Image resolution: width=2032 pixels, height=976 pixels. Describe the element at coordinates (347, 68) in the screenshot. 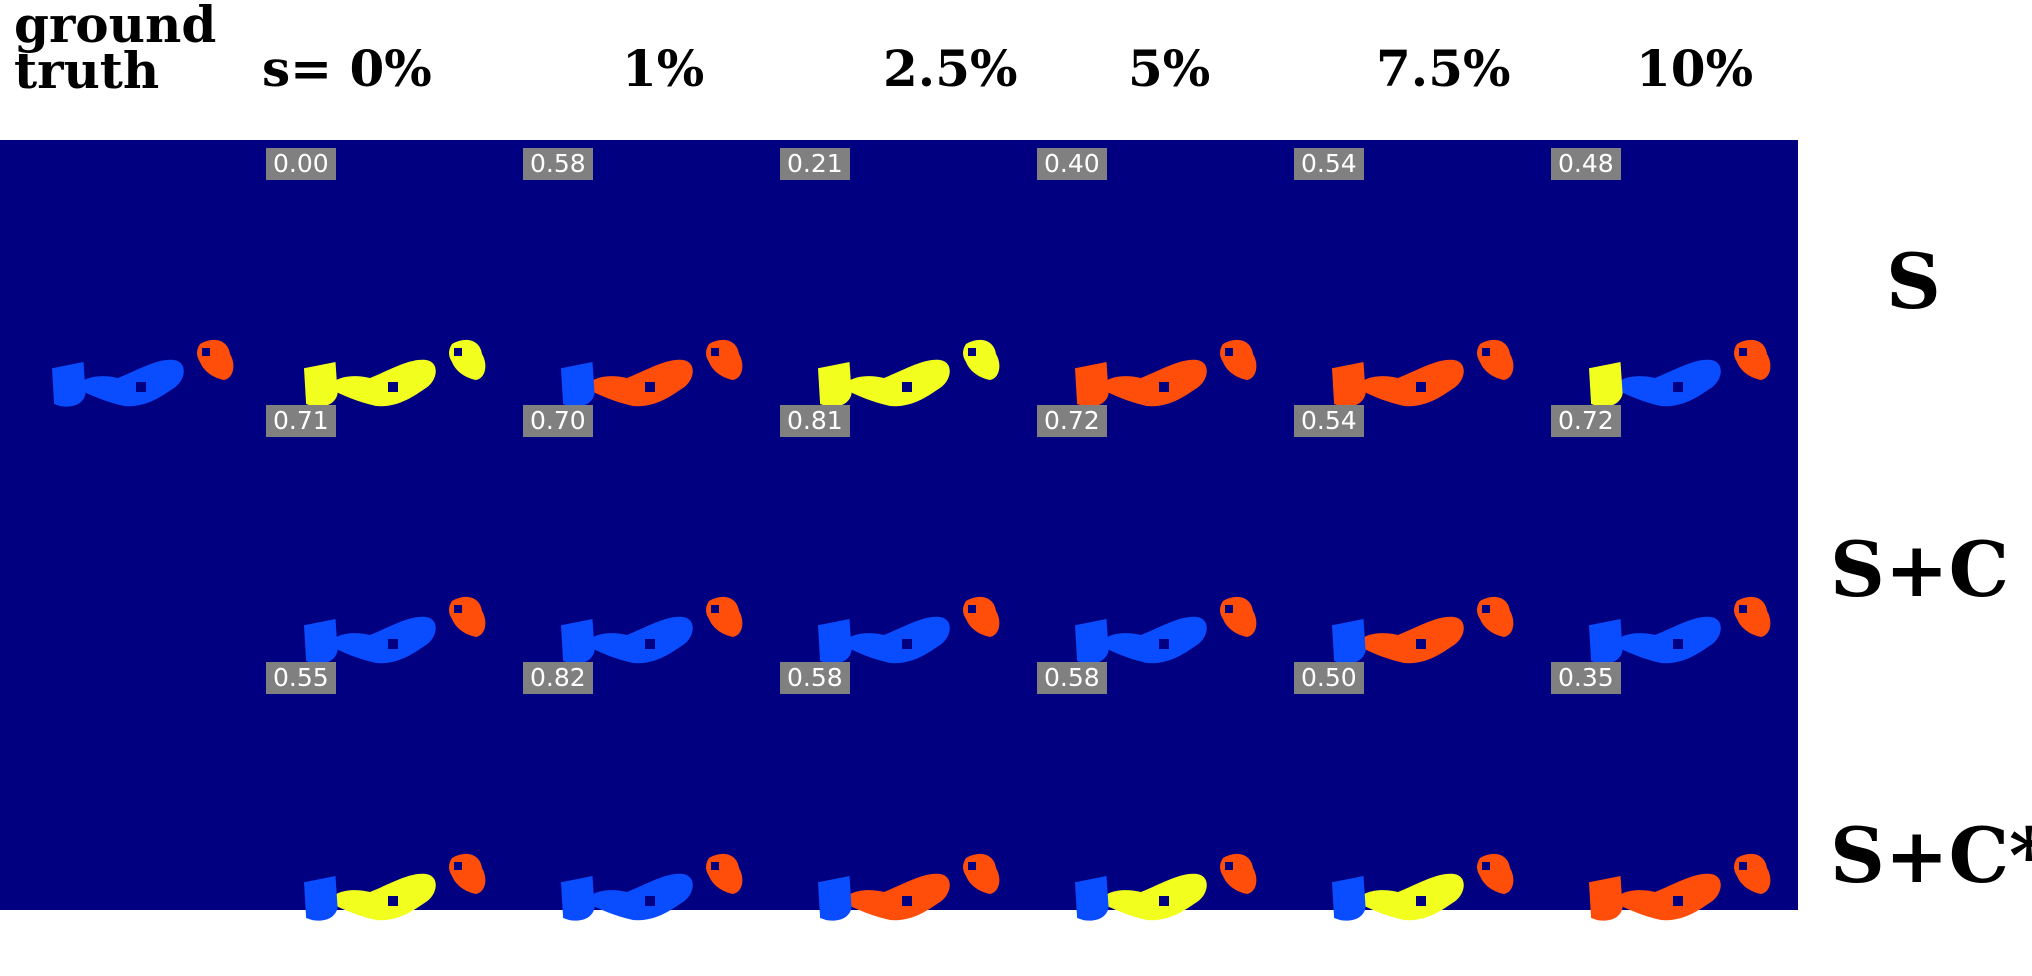

I see `column-header-0: s= 0%` at that location.